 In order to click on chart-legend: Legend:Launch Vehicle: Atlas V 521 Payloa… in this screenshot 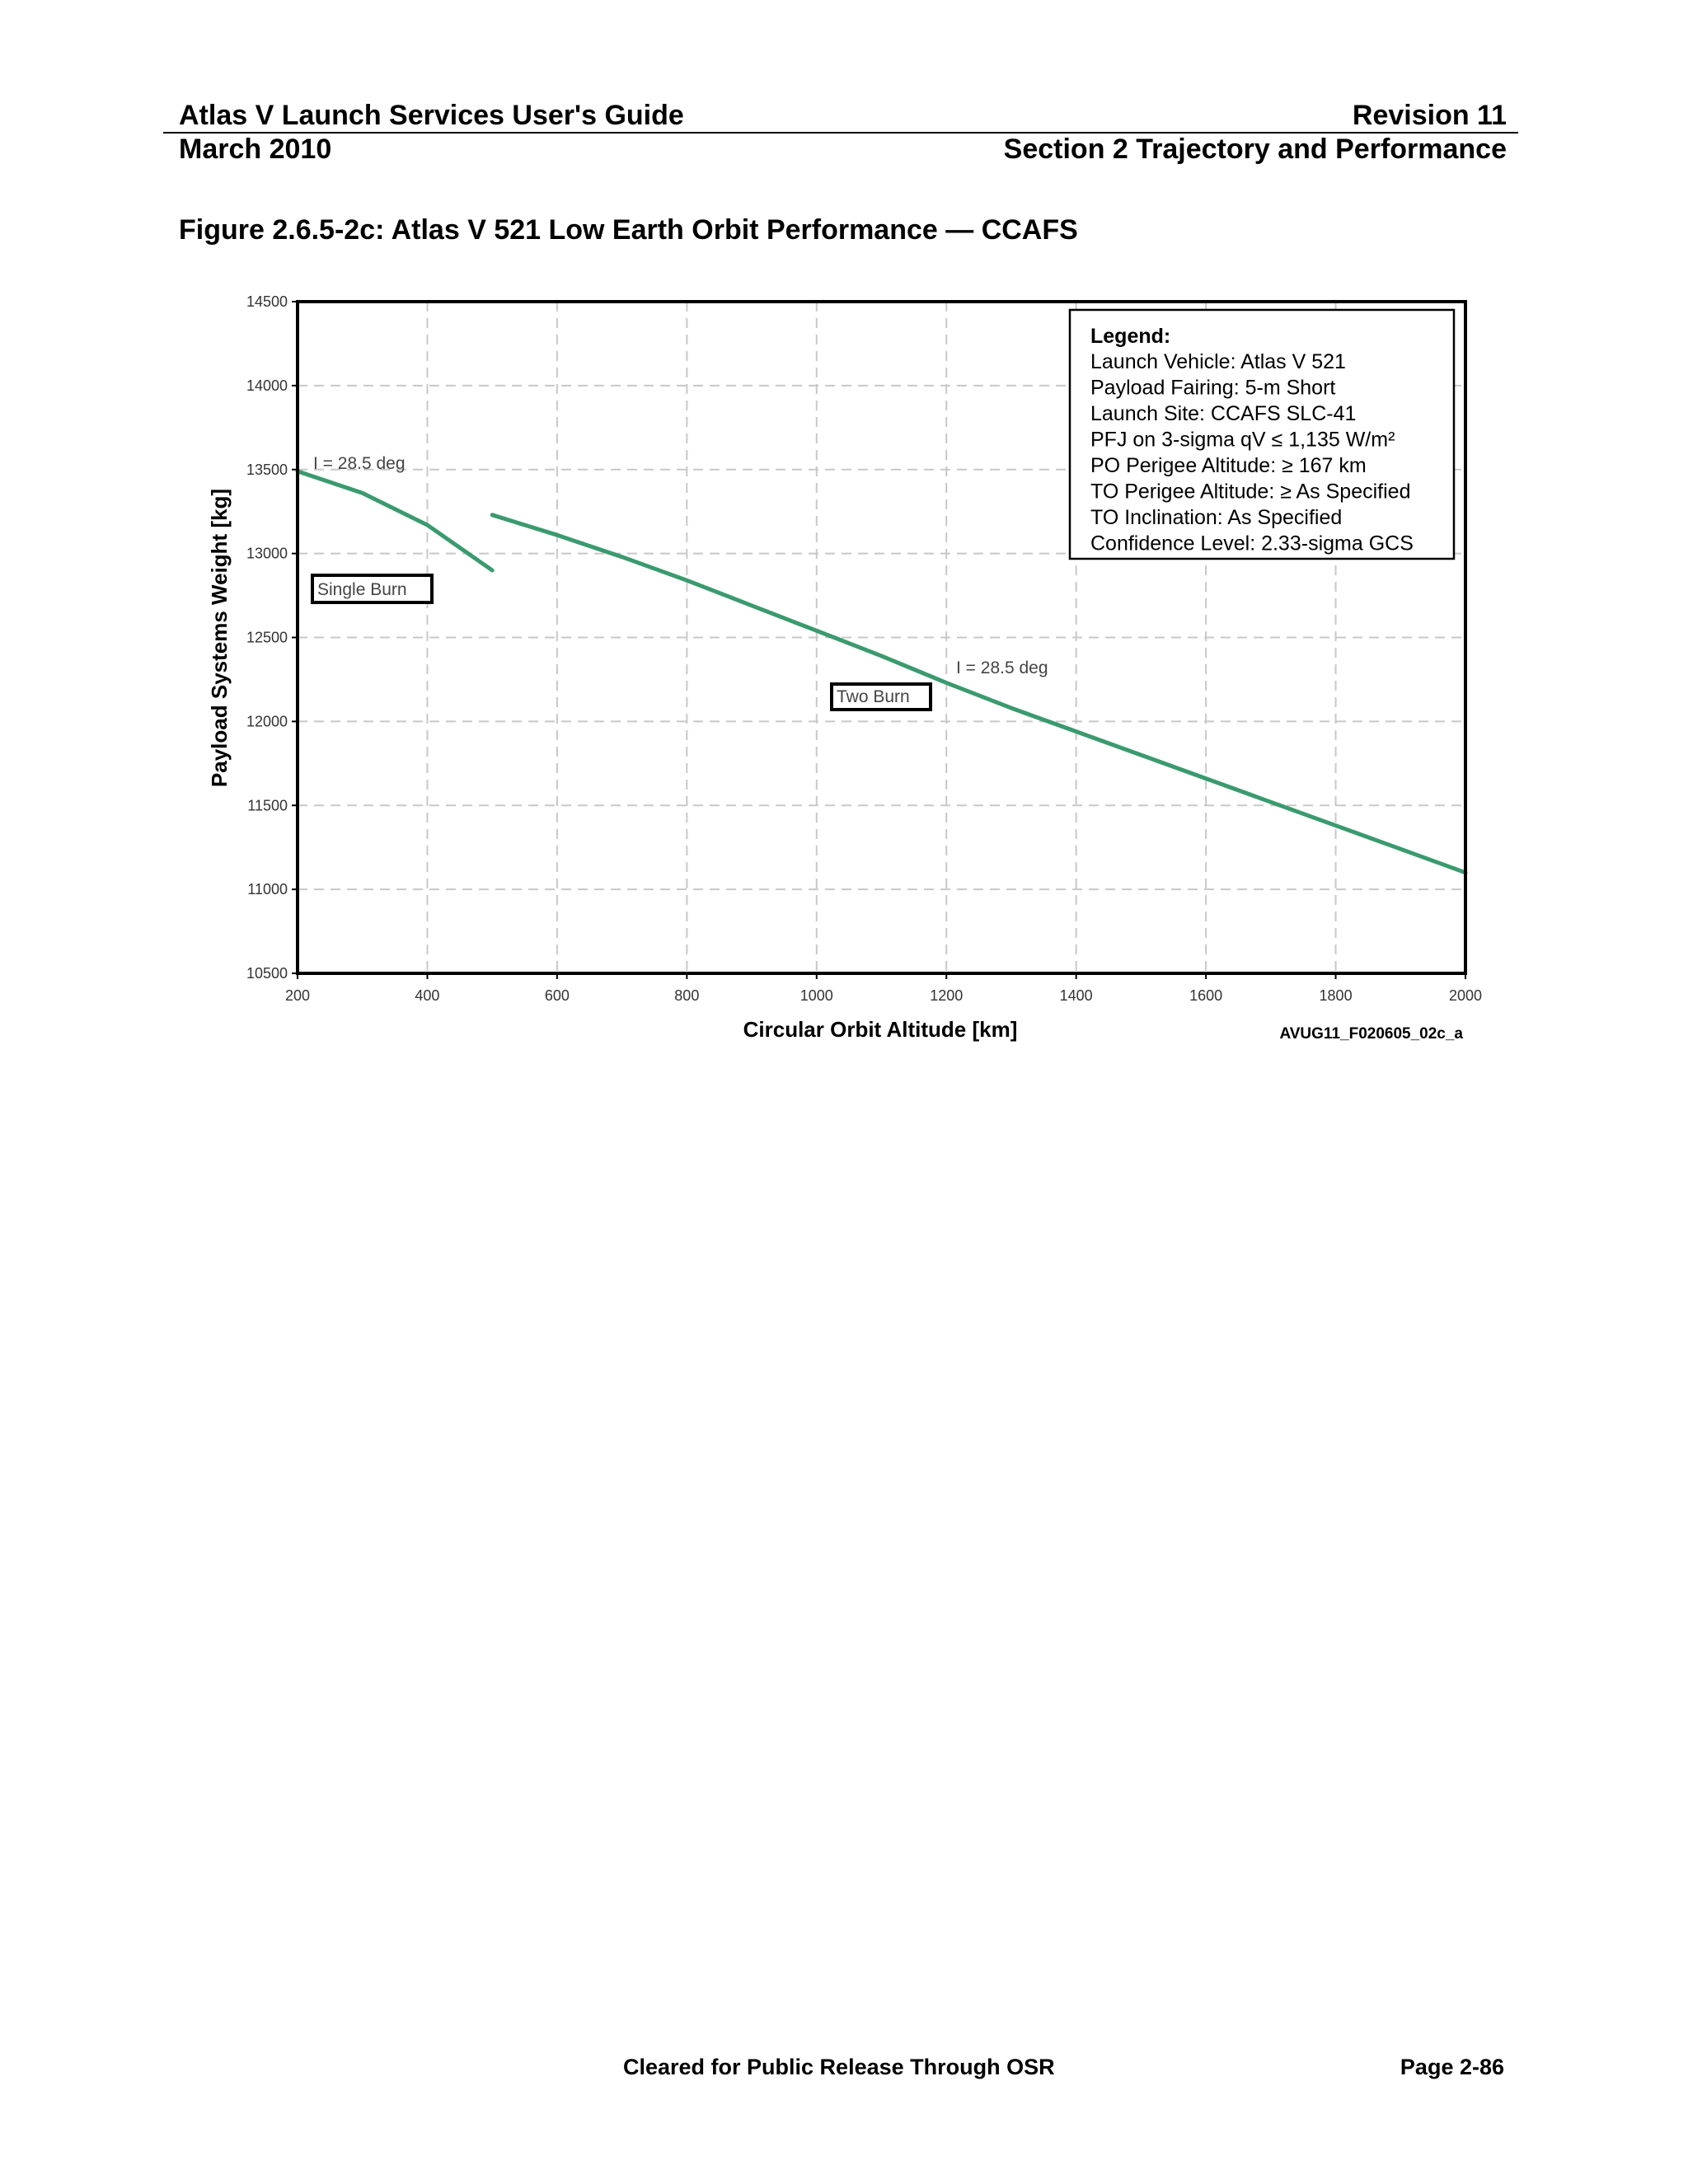, I will do `click(1262, 434)`.